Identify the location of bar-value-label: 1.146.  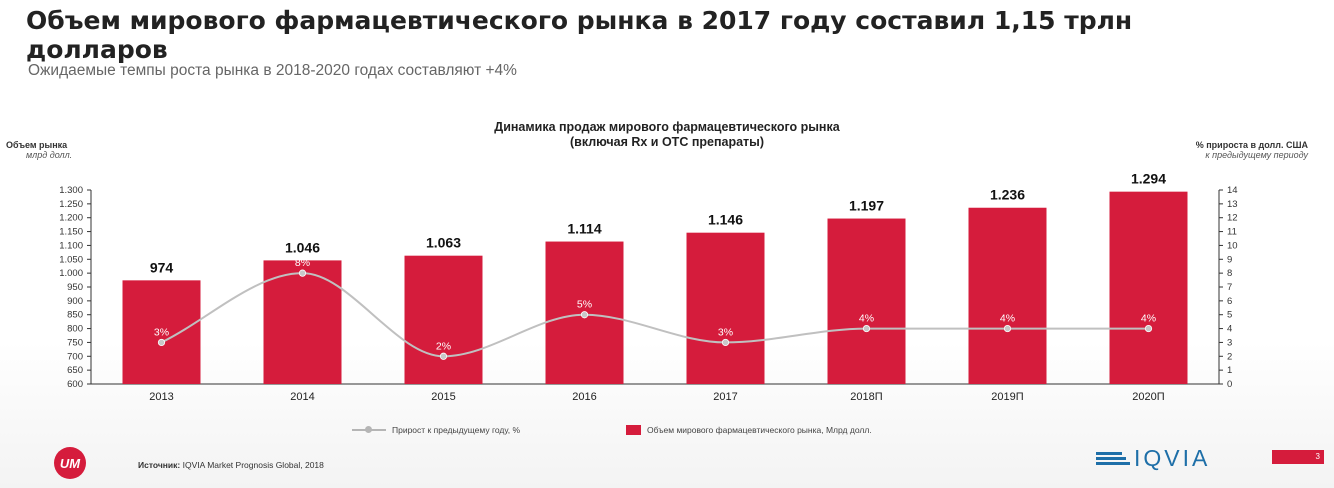
(725, 220).